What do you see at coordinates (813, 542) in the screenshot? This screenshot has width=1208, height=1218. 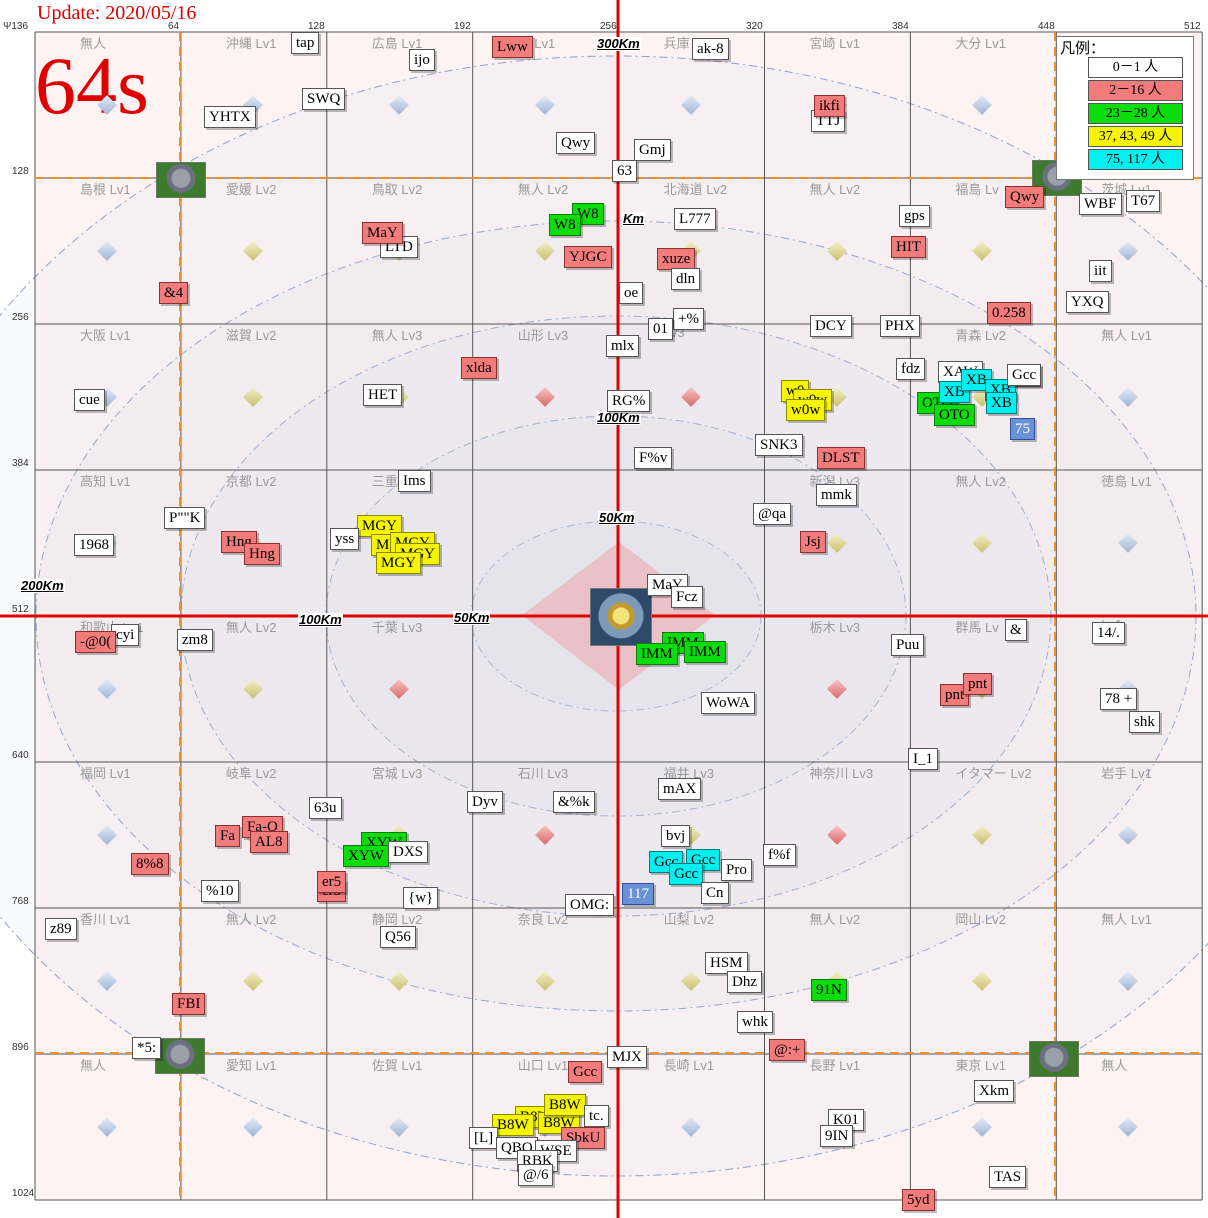 I see `alliance-label: Jsj` at bounding box center [813, 542].